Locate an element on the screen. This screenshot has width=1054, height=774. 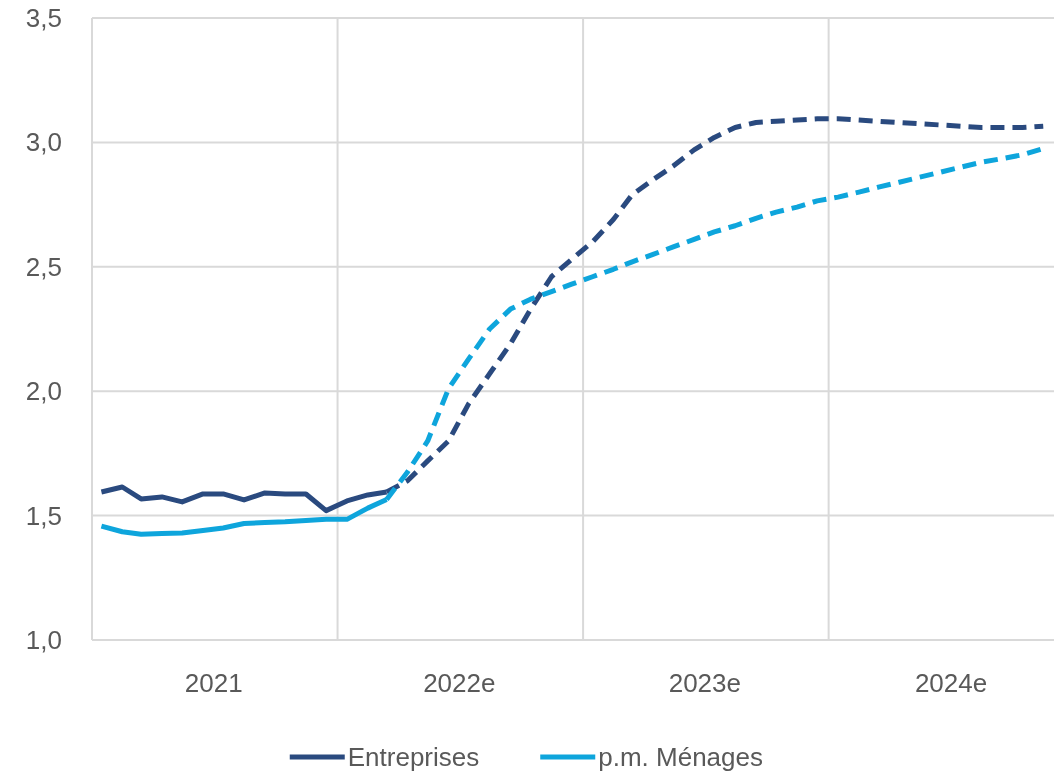
y-tick-label: 1,5 is located at coordinates (43, 515).